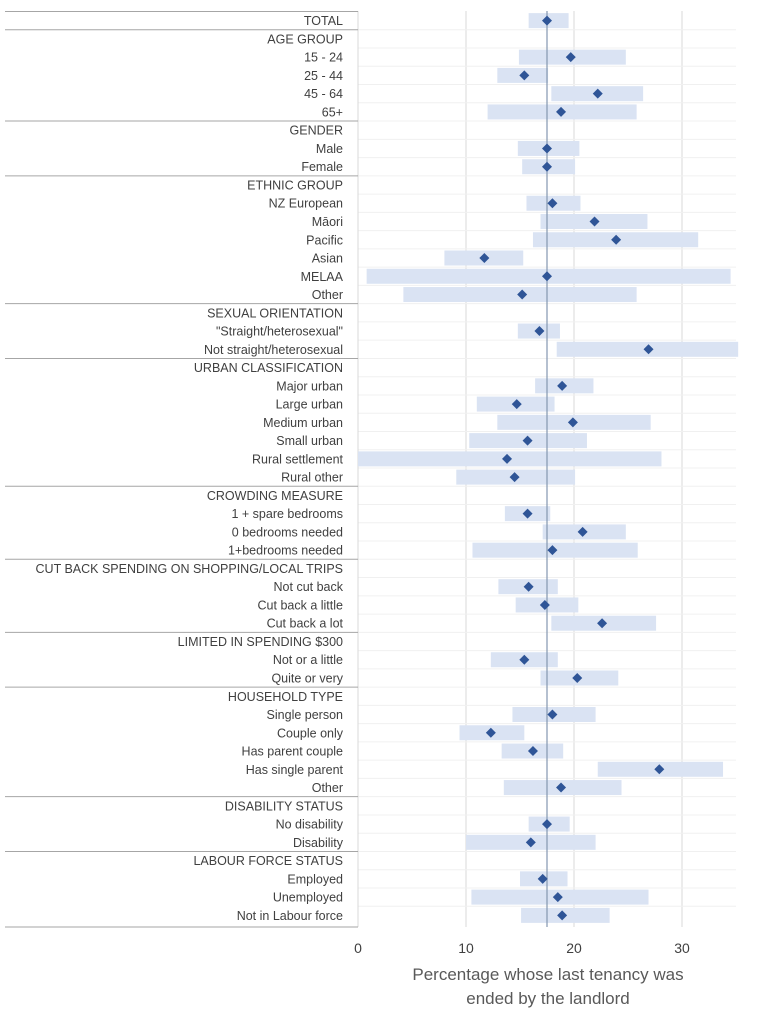 This screenshot has width=758, height=1024. What do you see at coordinates (316, 131) in the screenshot?
I see `group-header-label: GENDER` at bounding box center [316, 131].